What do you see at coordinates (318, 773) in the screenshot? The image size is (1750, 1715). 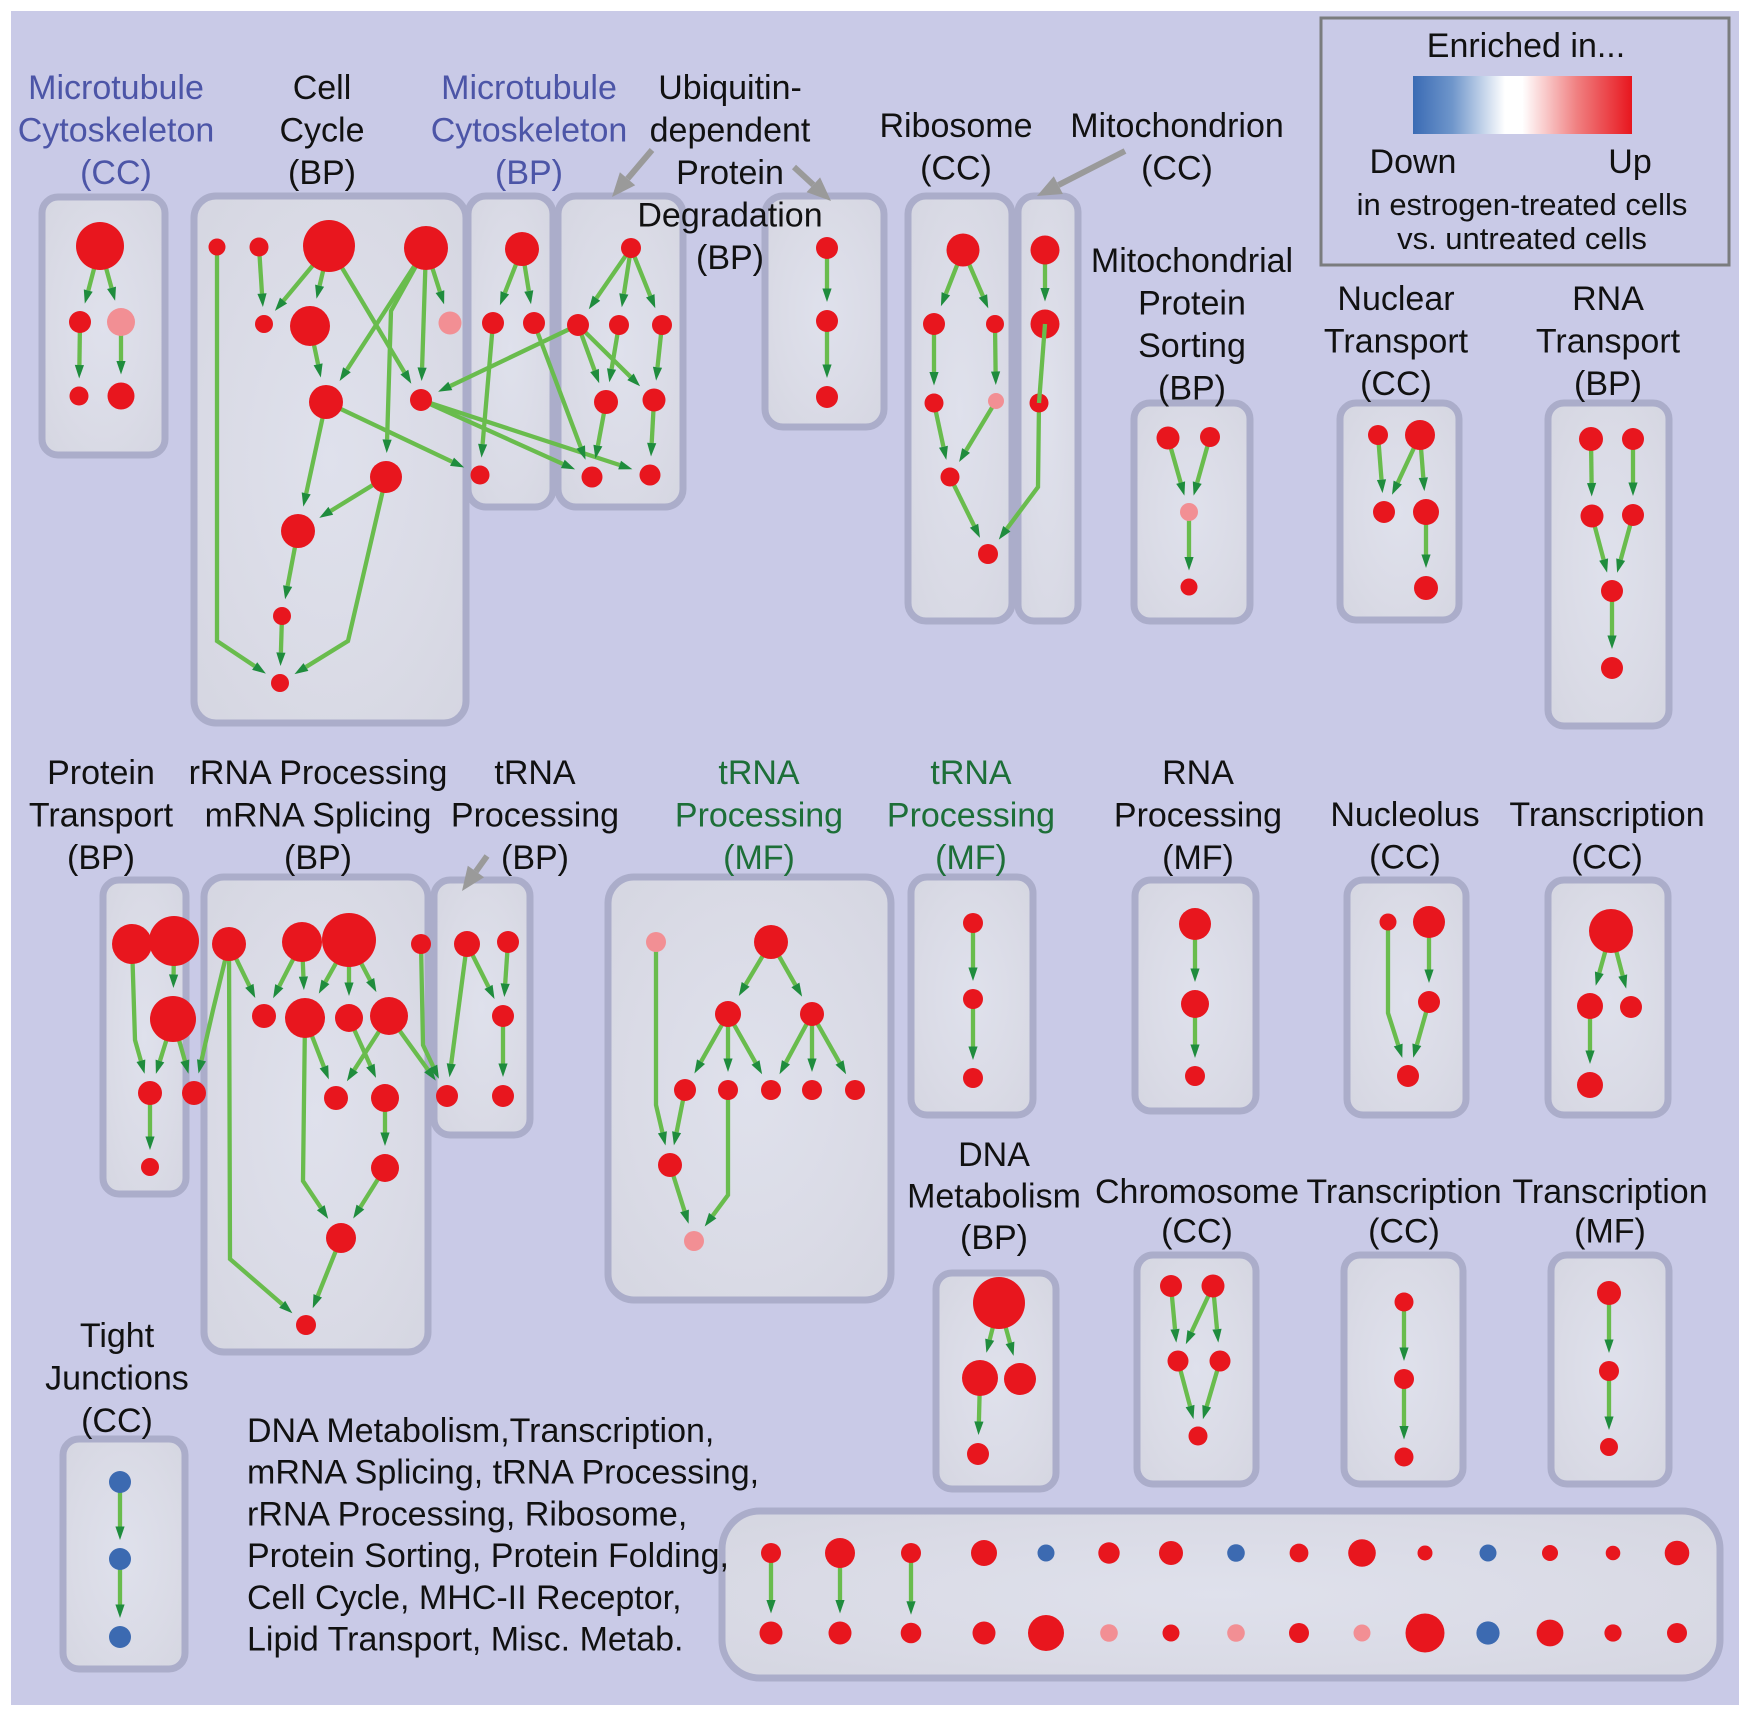 I see `svg-text: rRNA Processing` at bounding box center [318, 773].